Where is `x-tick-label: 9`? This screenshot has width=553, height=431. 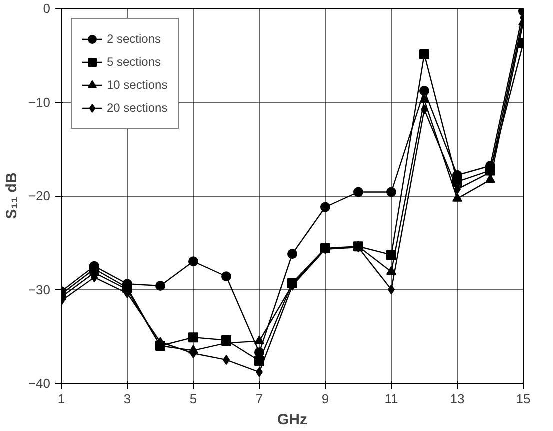 x-tick-label: 9 is located at coordinates (326, 399).